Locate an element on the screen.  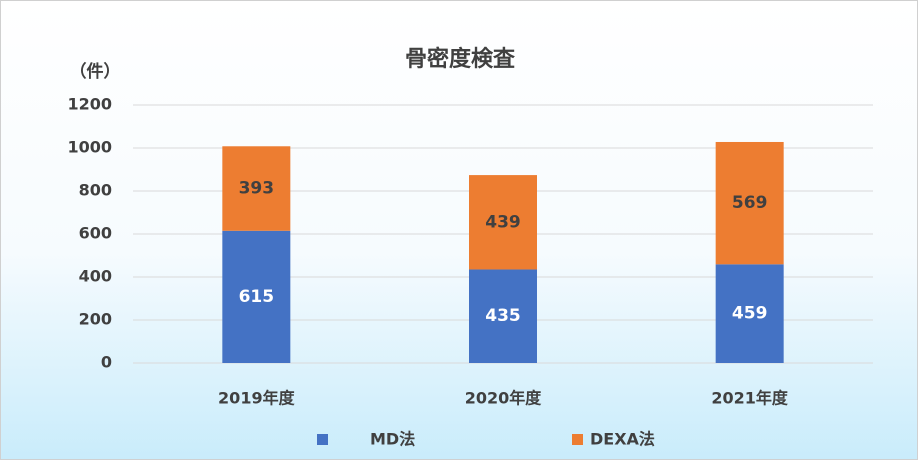
x-tick-label: 2019年度 is located at coordinates (257, 398).